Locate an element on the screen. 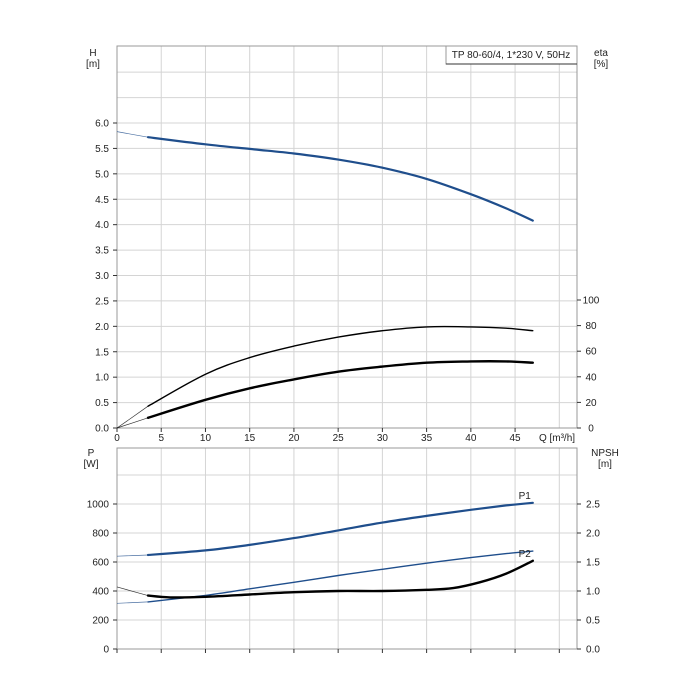 Image resolution: width=700 pixels, height=700 pixels. p-tick-label: 400 is located at coordinates (100, 592).